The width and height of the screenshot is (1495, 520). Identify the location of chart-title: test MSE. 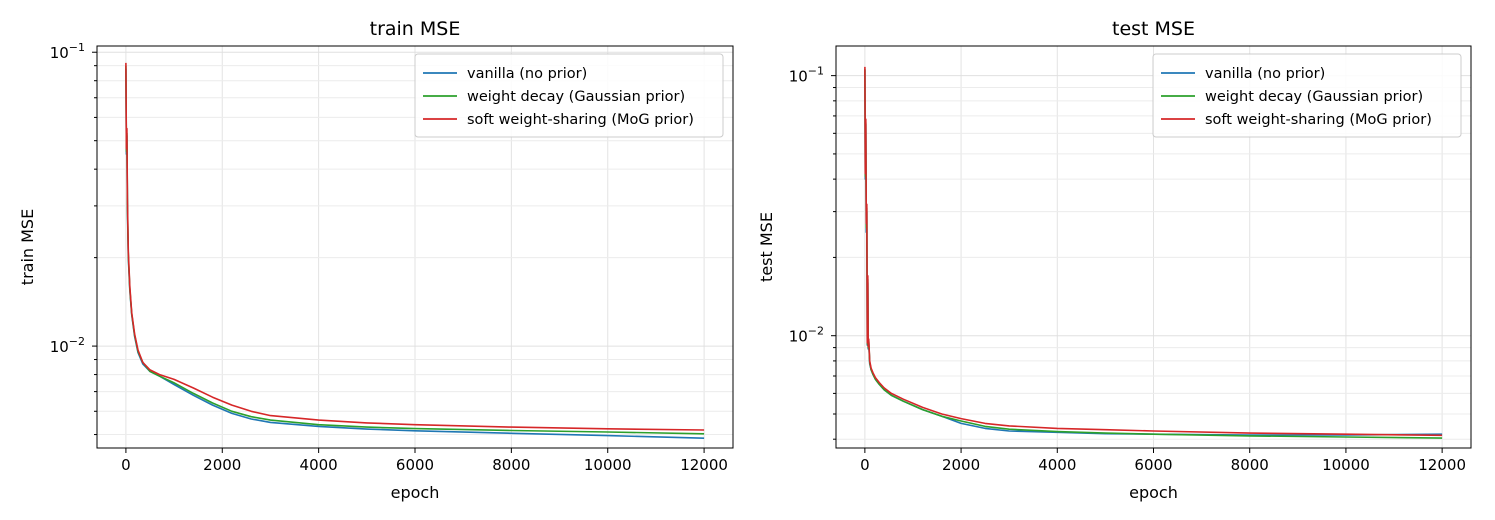
(1153, 29).